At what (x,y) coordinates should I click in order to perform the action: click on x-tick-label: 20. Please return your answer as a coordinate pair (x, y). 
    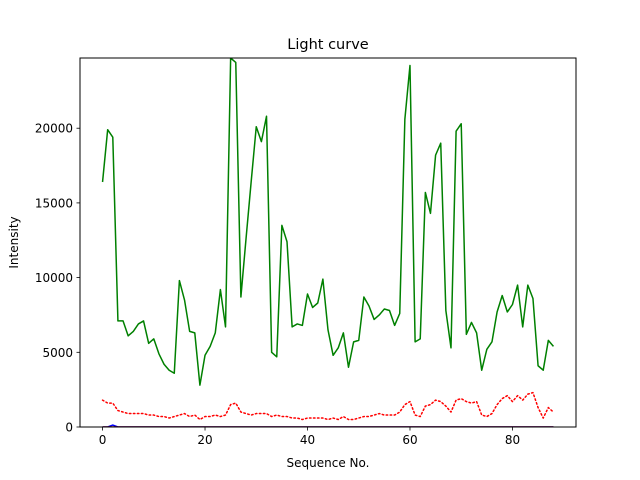
    Looking at the image, I should click on (204, 440).